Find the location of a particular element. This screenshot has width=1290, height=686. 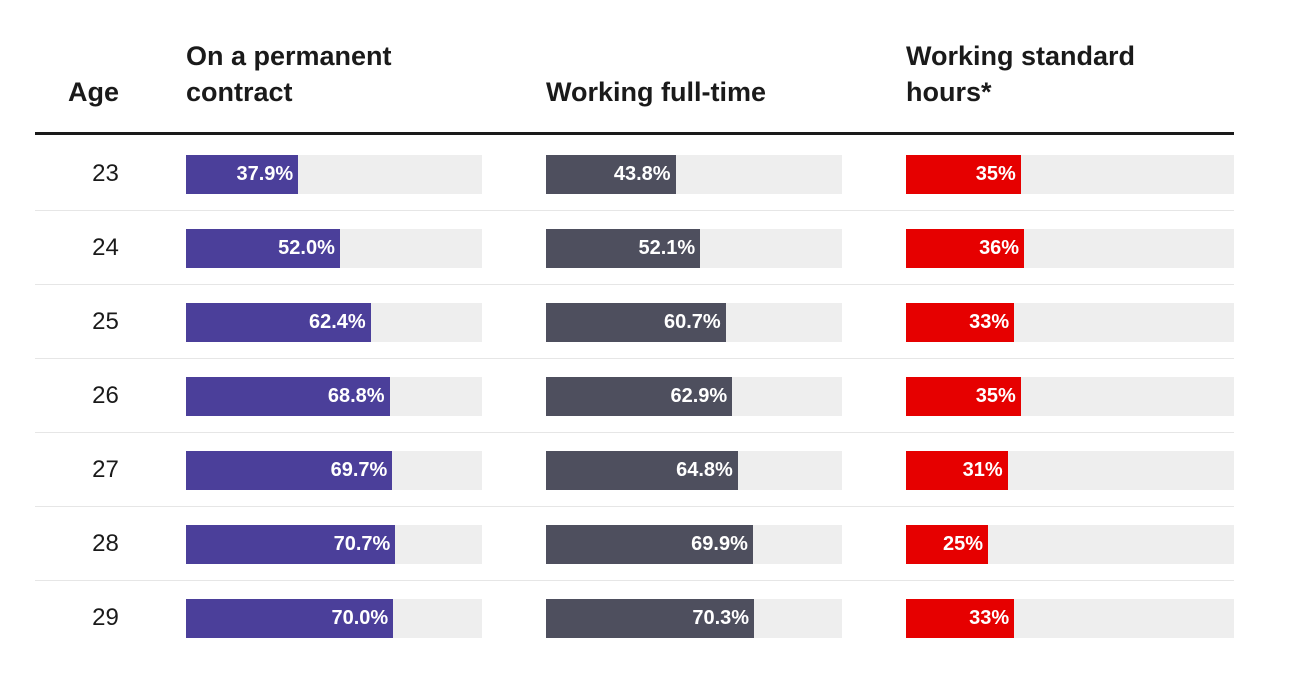

bar-track-full-time: 64.8% is located at coordinates (694, 470).